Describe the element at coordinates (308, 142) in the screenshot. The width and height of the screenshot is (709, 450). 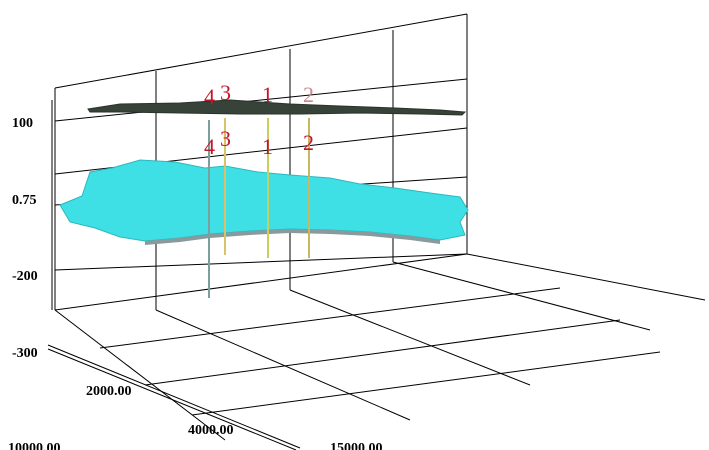
I see `well-label-bottom-2: 2` at that location.